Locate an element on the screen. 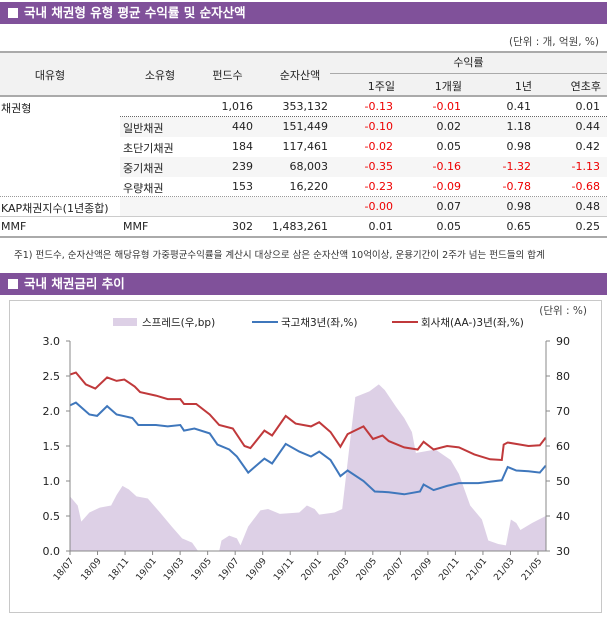 The height and width of the screenshot is (617, 607). x-tick-label: 21/05 is located at coordinates (532, 570).